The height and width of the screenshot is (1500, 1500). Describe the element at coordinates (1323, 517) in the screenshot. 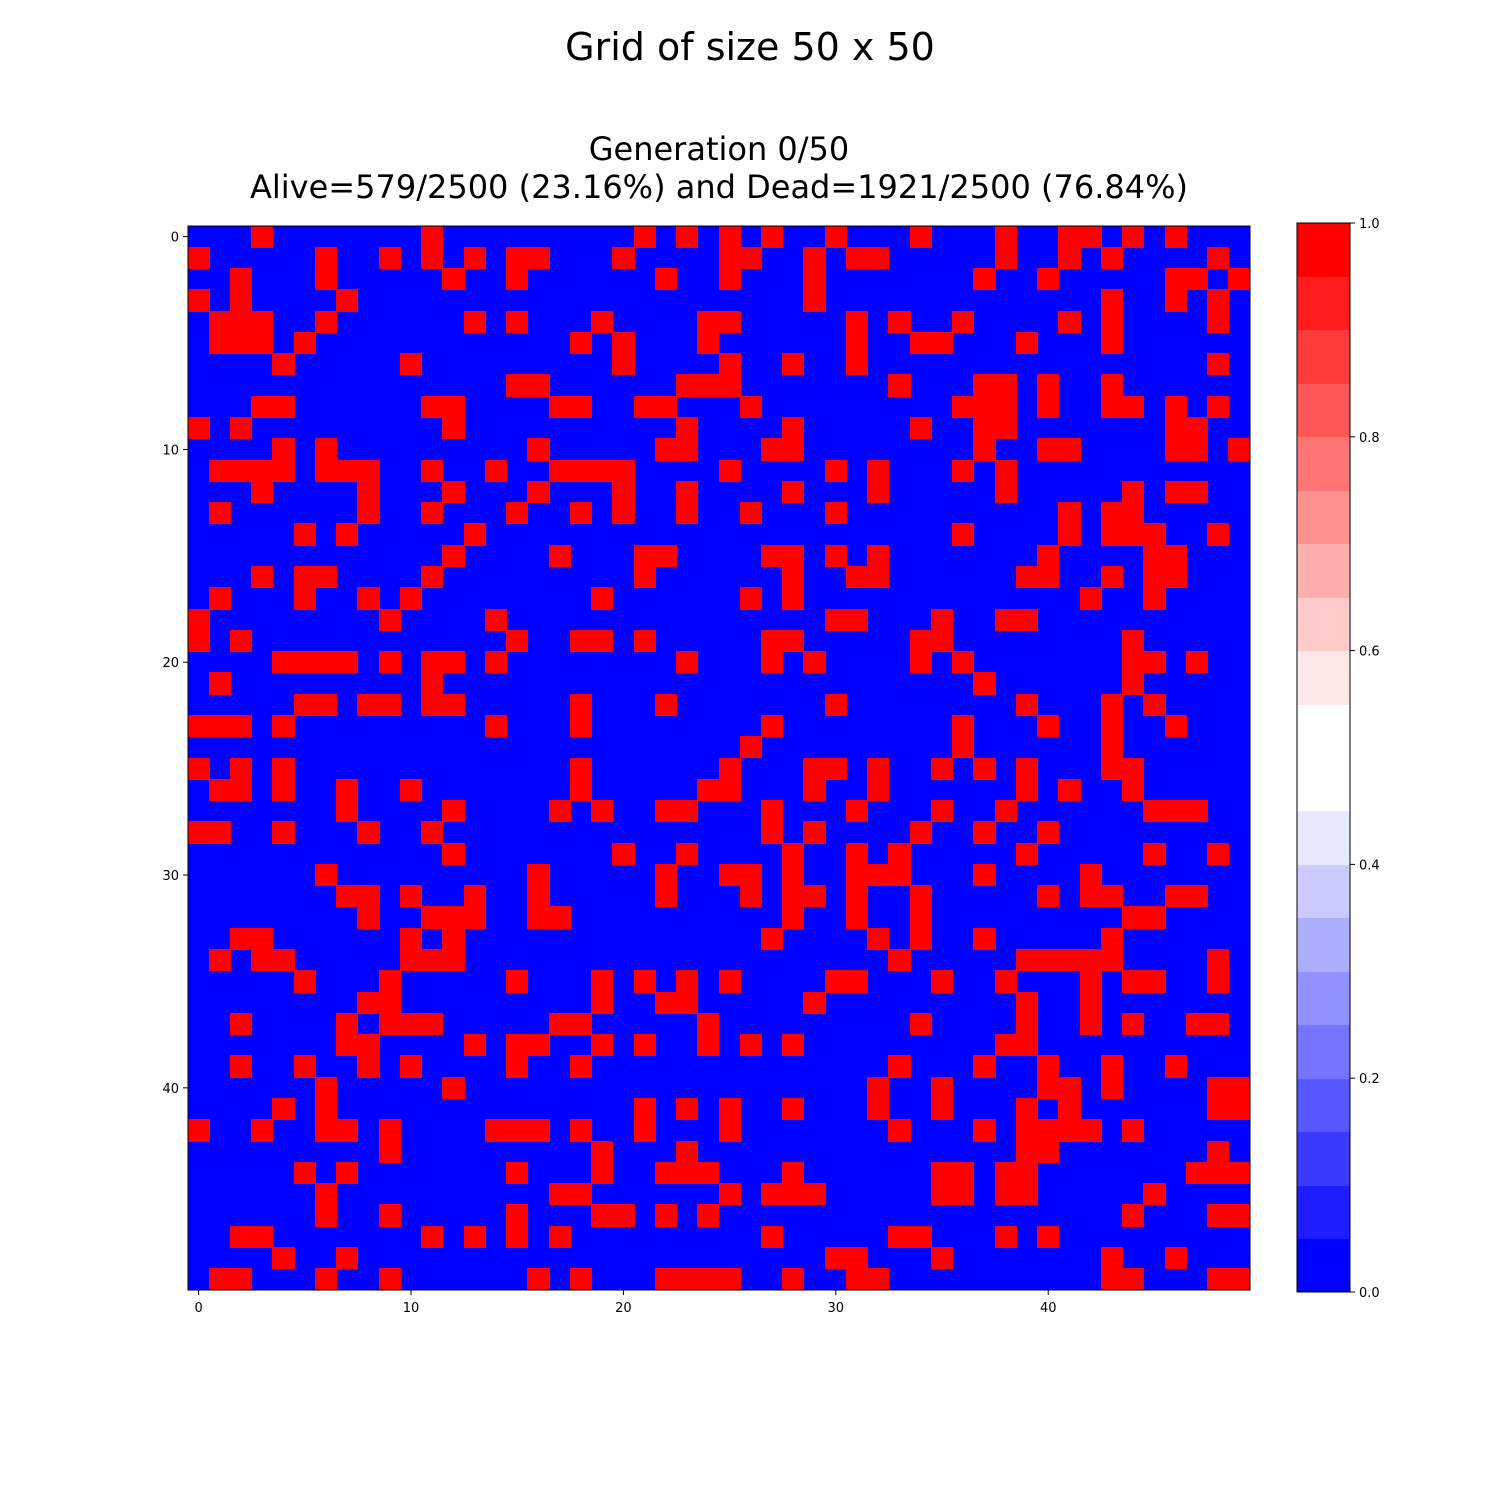

I see `colorbar-segment` at that location.